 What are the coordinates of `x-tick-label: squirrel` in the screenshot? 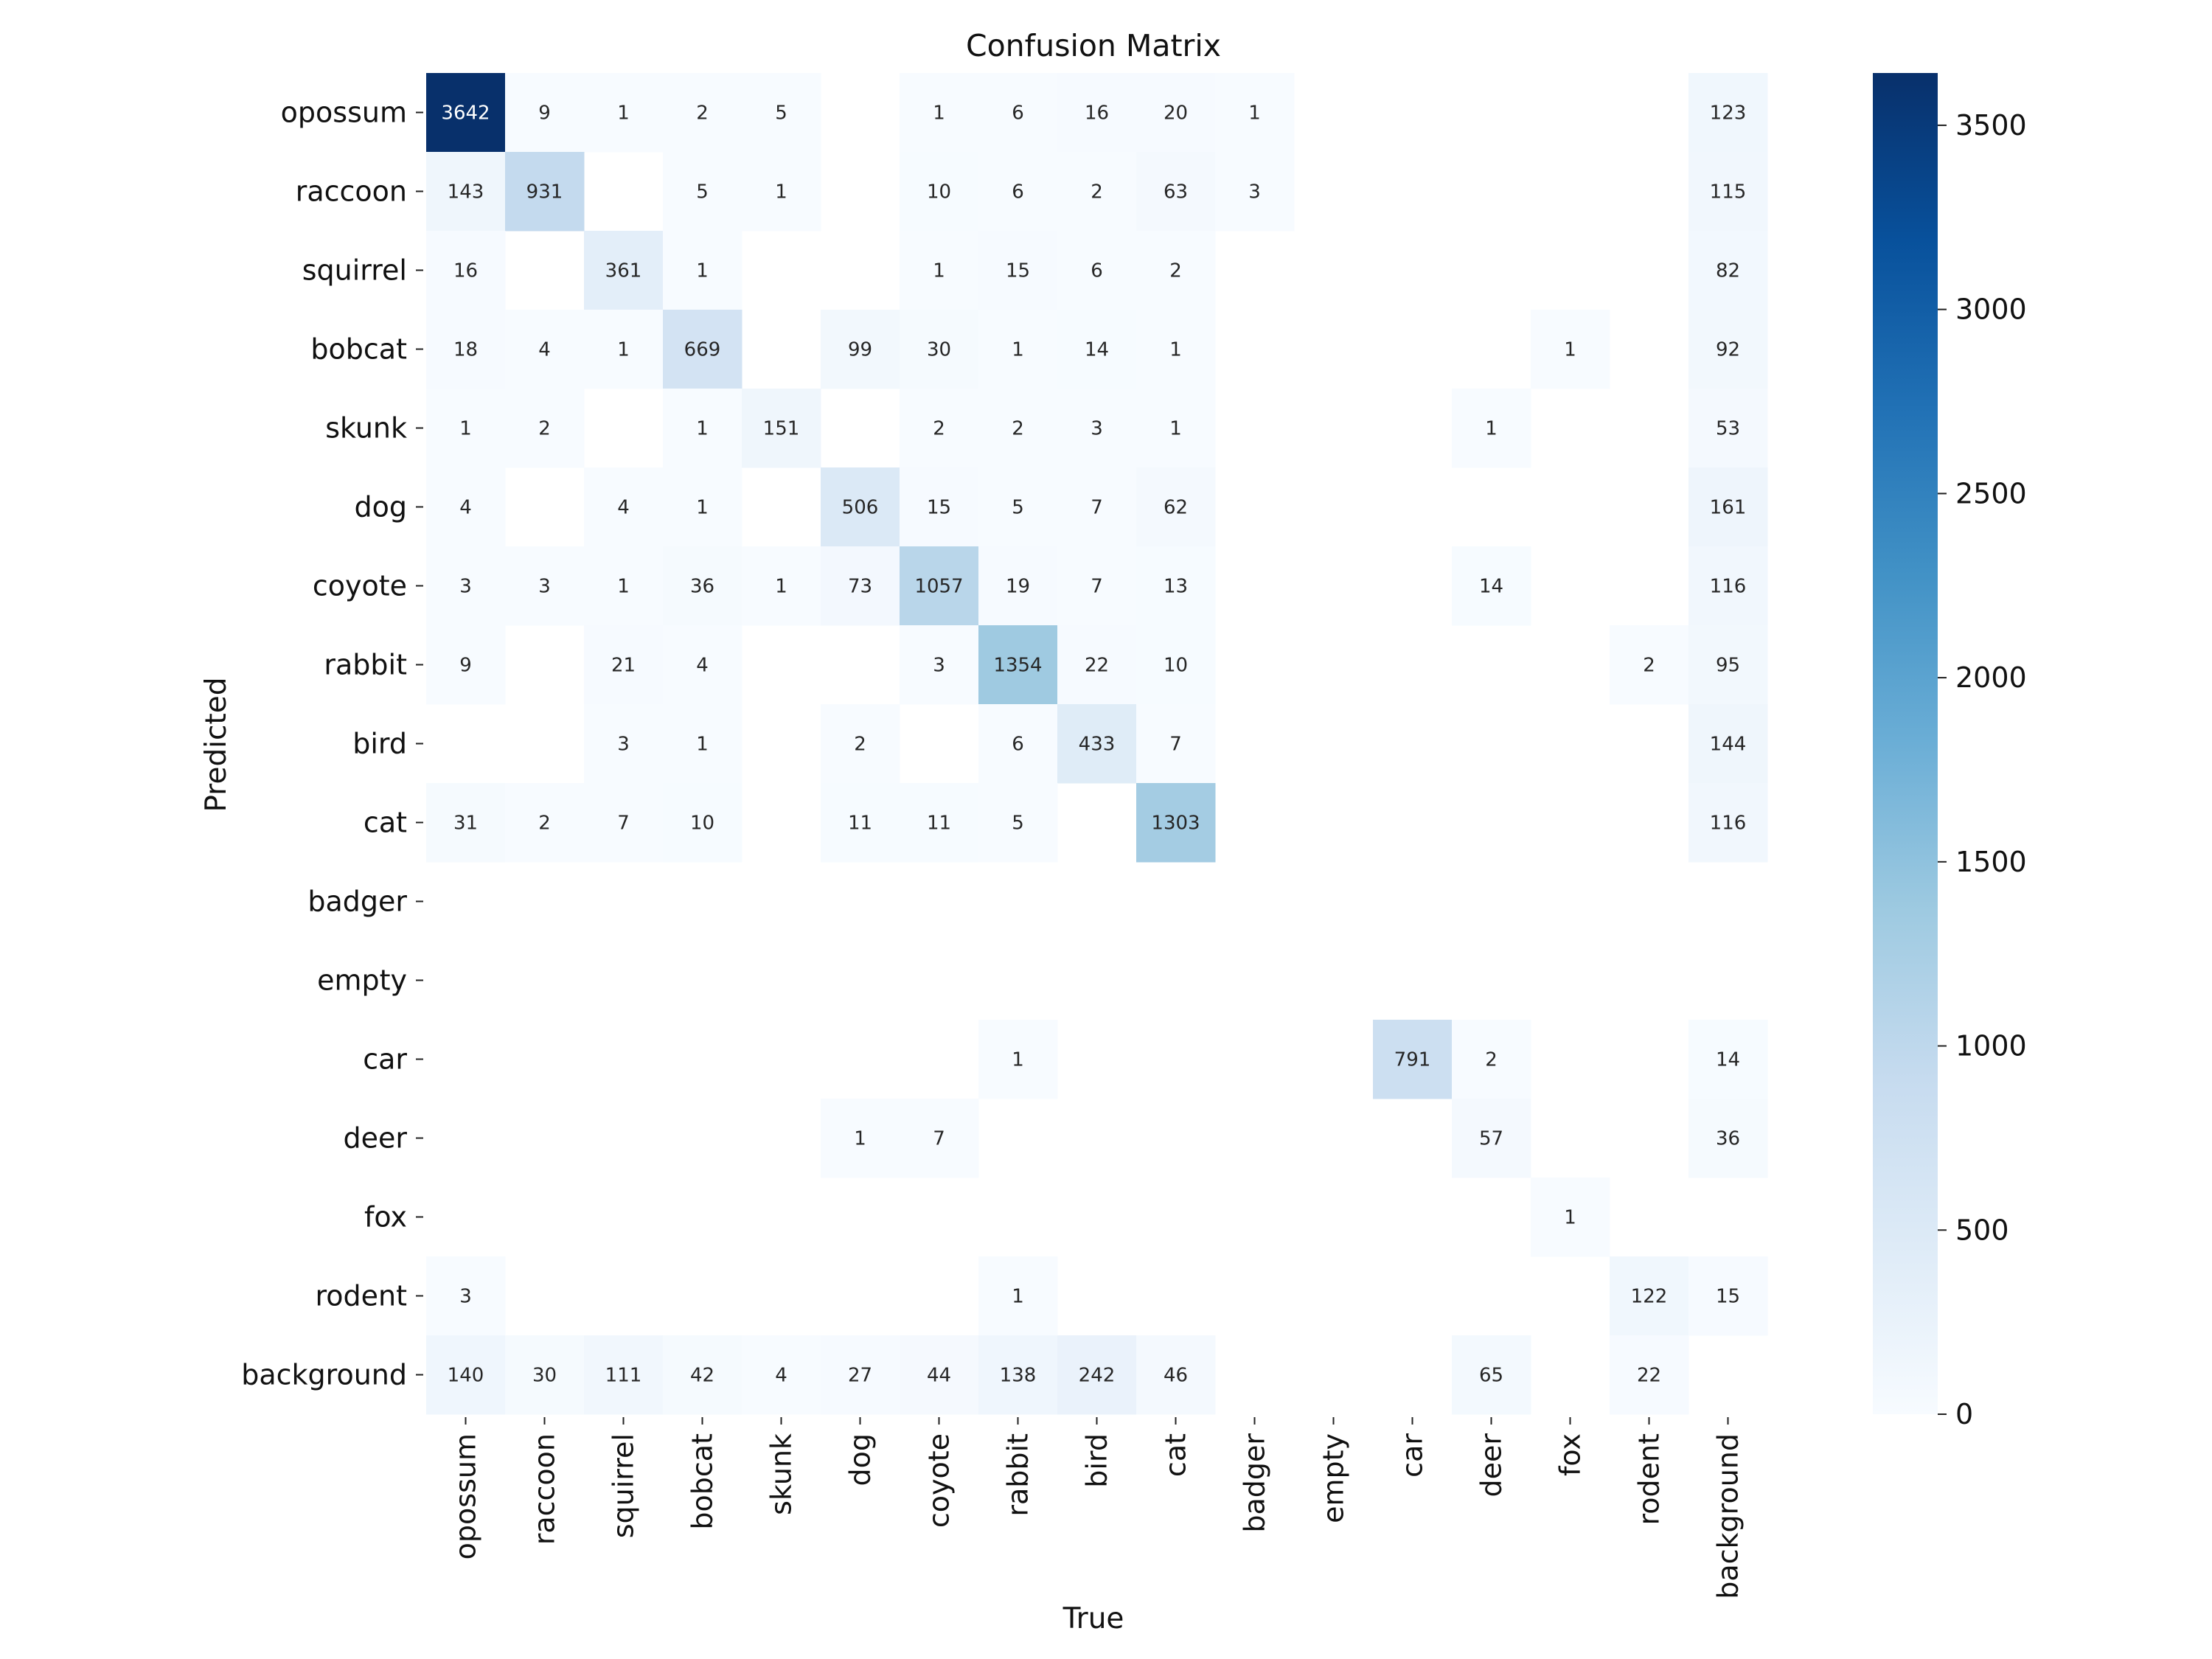 It's located at (624, 1485).